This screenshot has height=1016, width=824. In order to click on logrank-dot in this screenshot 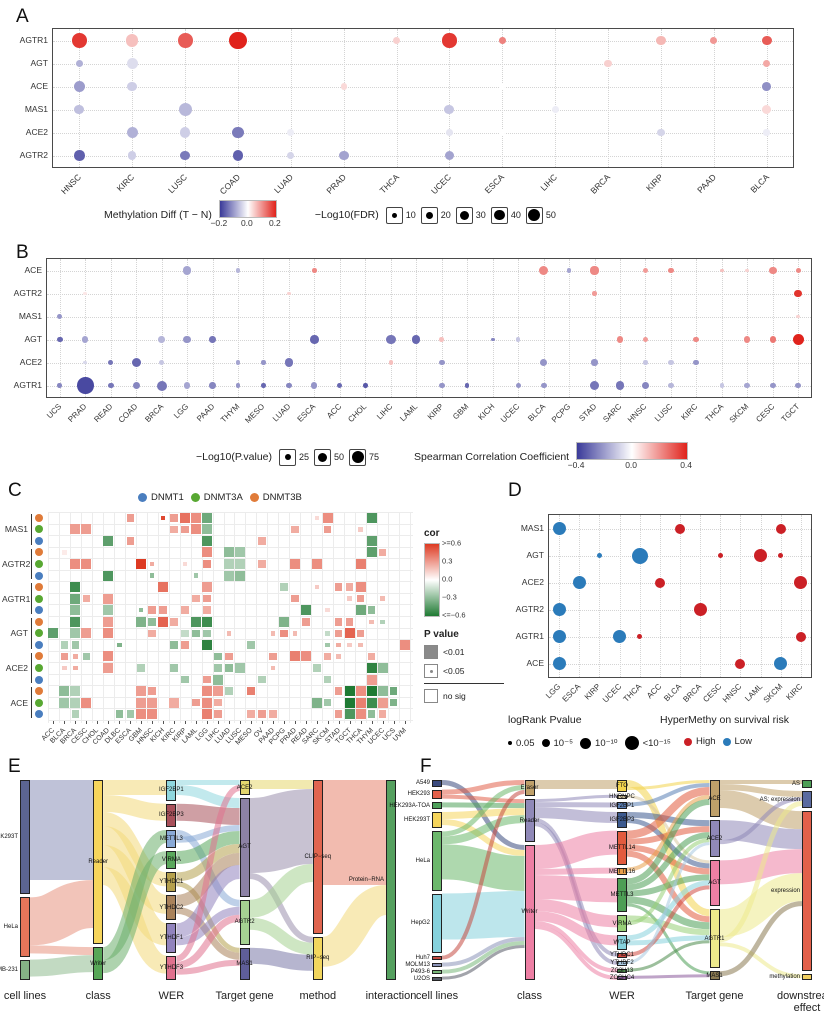, I will do `click(586, 743)`.